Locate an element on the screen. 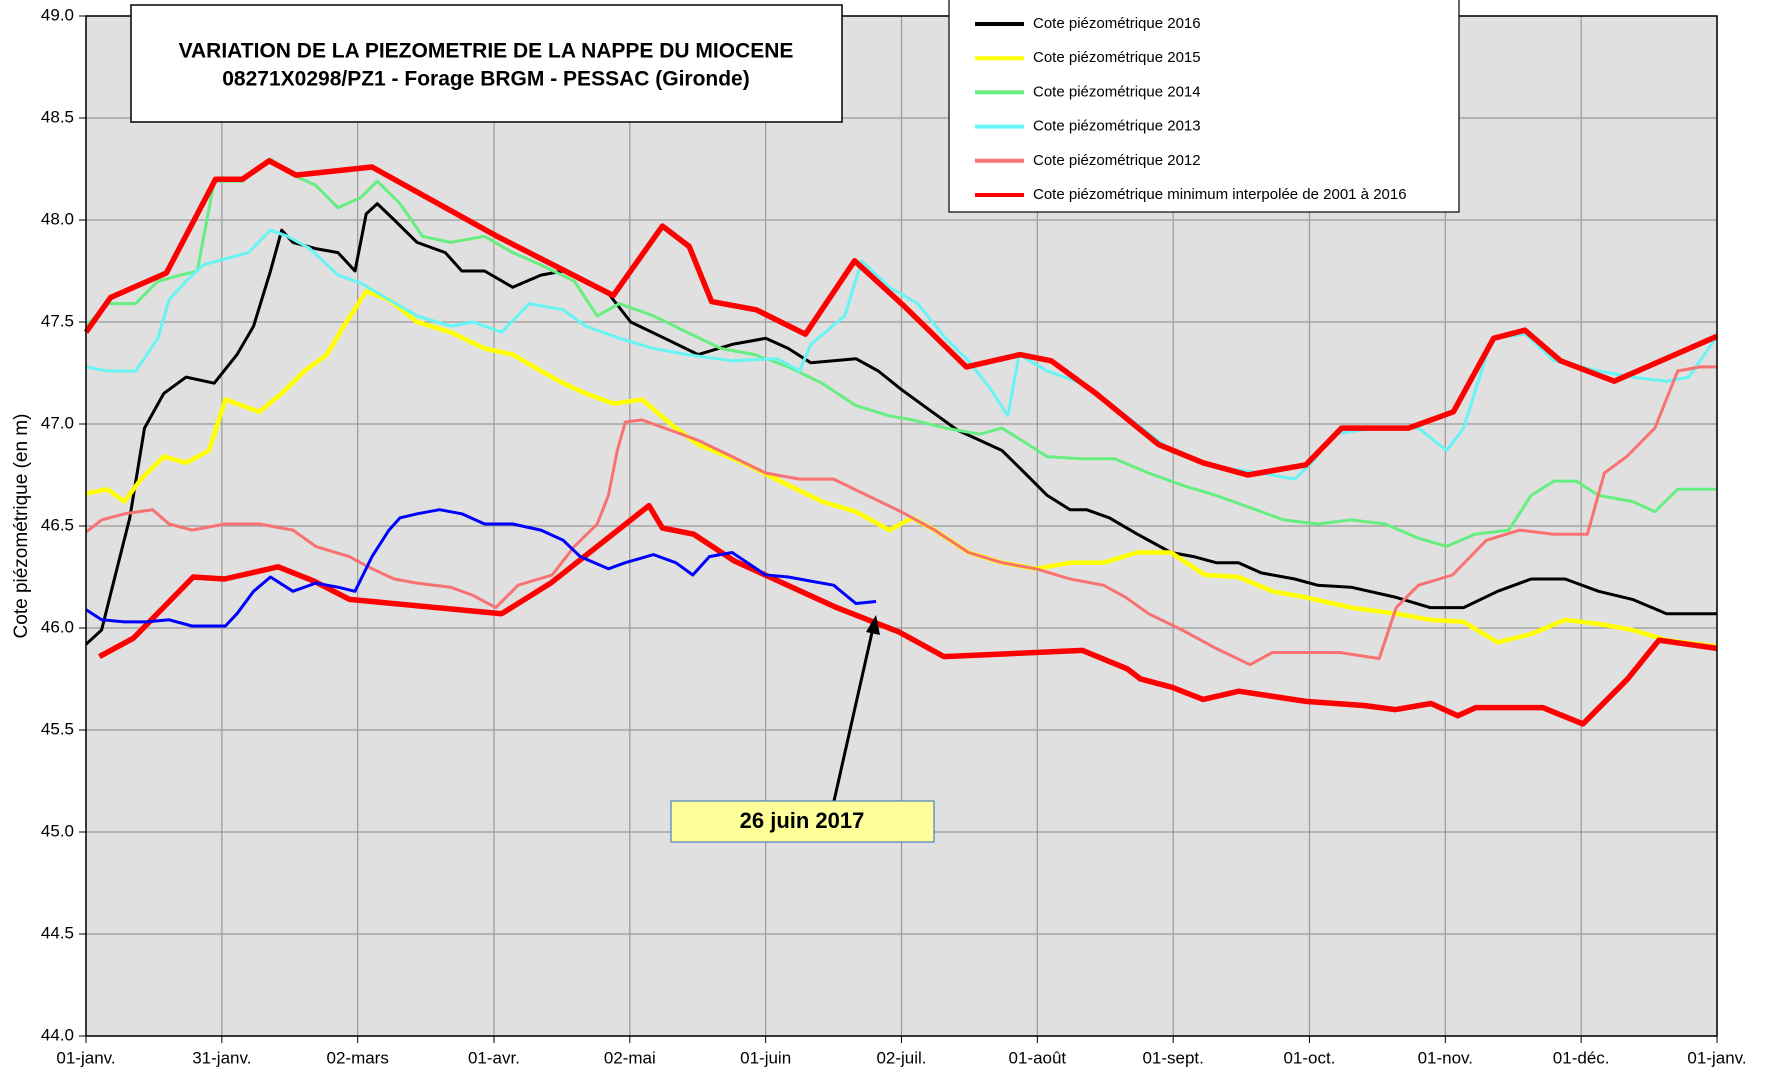 This screenshot has width=1765, height=1078. x-tick-label: 01-sept. is located at coordinates (1172, 1057).